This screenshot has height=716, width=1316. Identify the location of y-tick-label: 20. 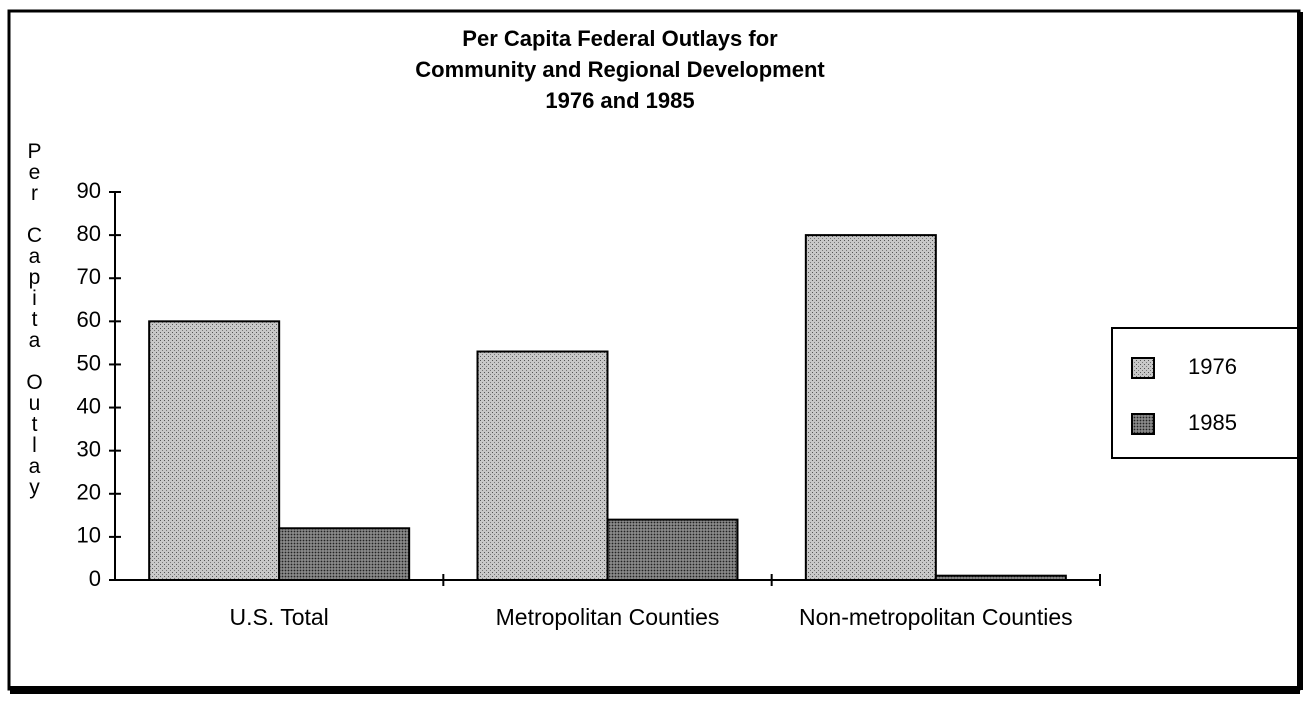
(89, 492).